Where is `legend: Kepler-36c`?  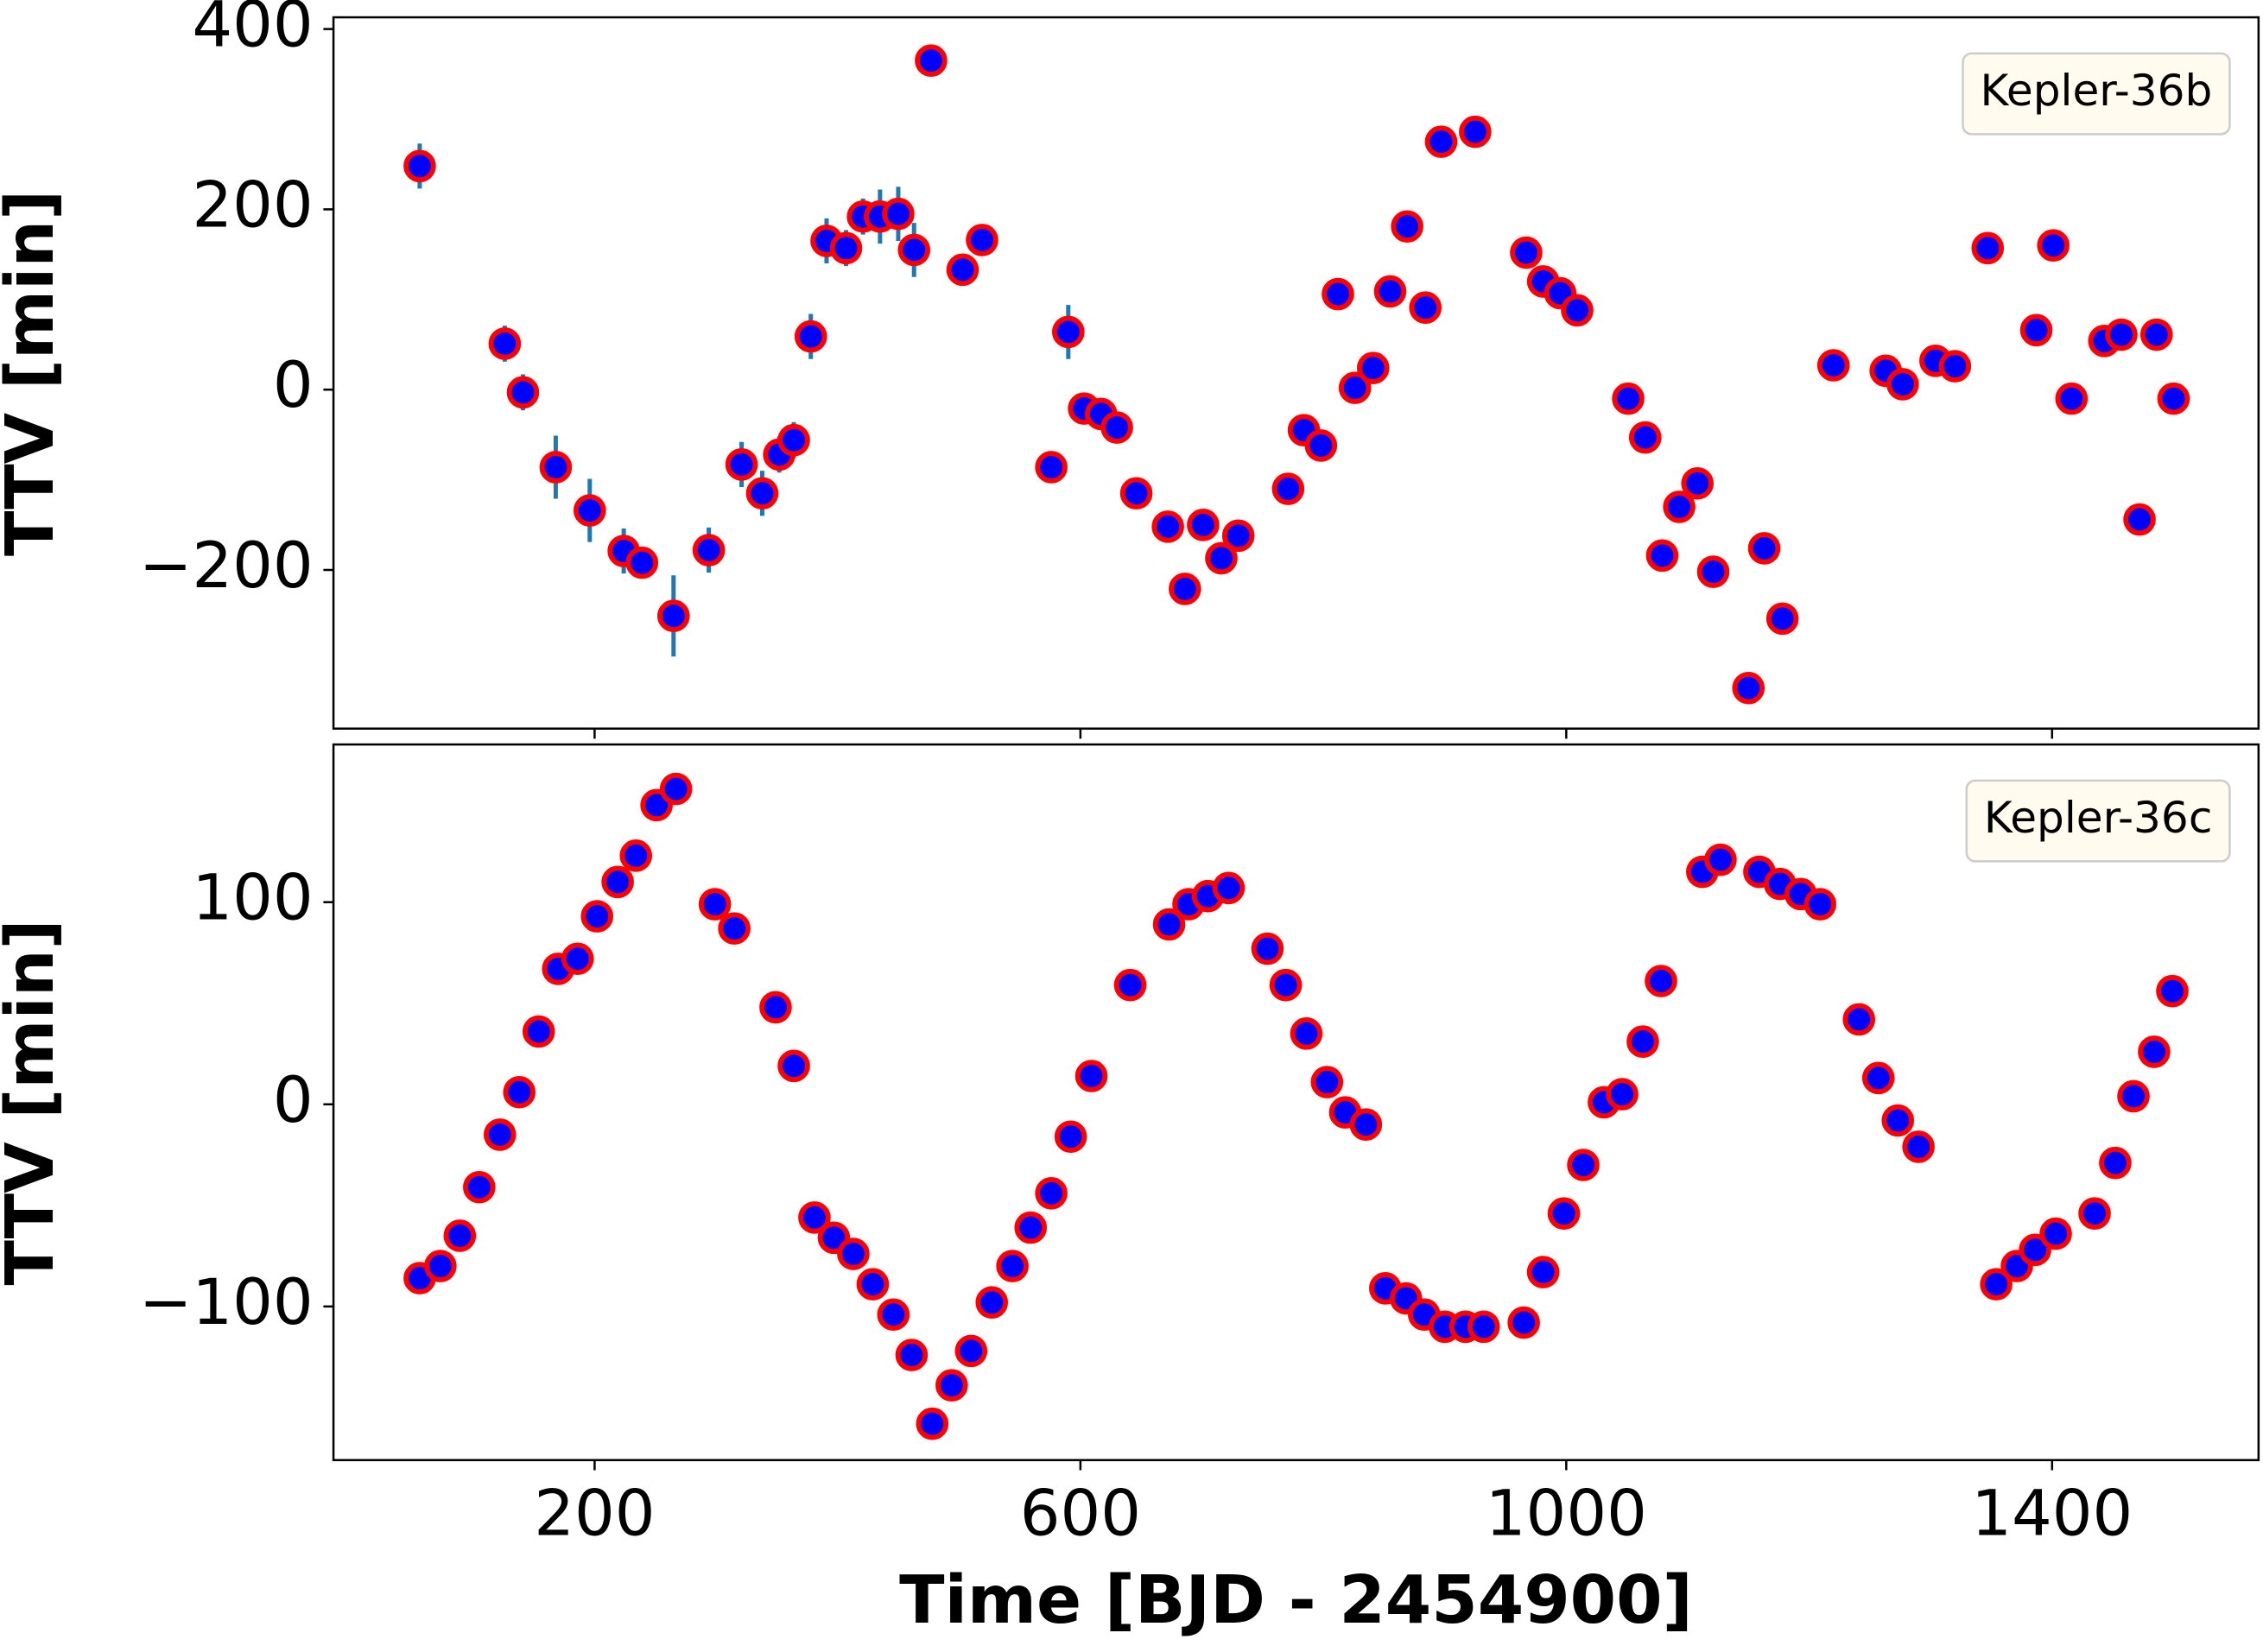
legend: Kepler-36c is located at coordinates (2098, 821).